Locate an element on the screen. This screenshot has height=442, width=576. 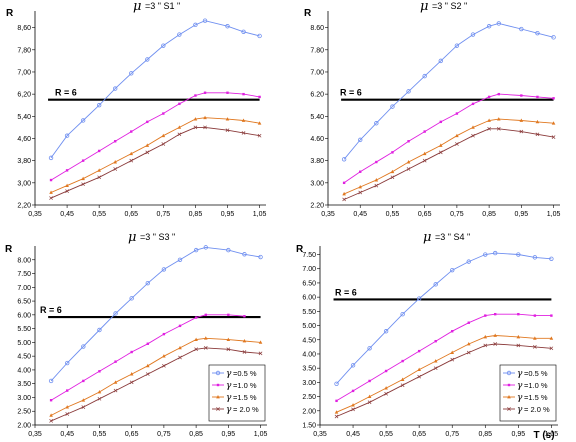
x-tick-label: 0,95 is located at coordinates (228, 214).